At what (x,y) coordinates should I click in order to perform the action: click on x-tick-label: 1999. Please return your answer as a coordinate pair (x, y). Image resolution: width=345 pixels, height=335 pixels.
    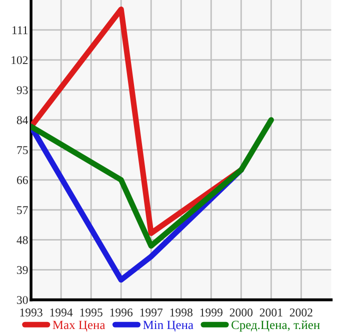
    Looking at the image, I should click on (211, 312).